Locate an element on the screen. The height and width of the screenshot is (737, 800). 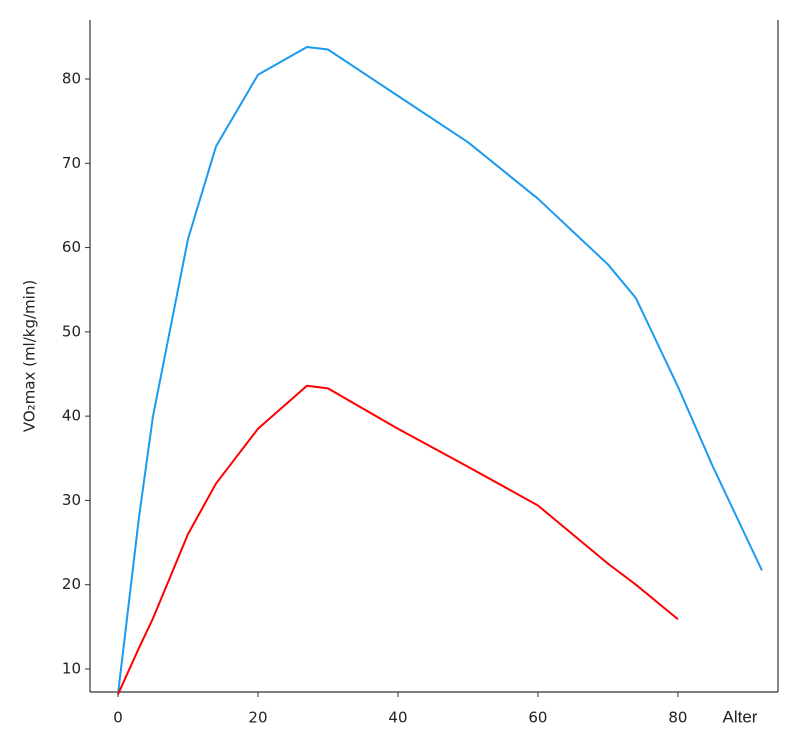
y-tick-label: 10 is located at coordinates (71, 668).